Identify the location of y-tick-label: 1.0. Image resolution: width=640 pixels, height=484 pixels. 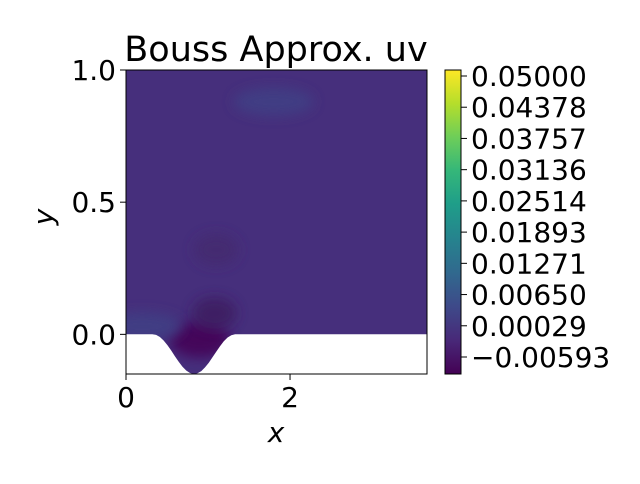
(93, 70).